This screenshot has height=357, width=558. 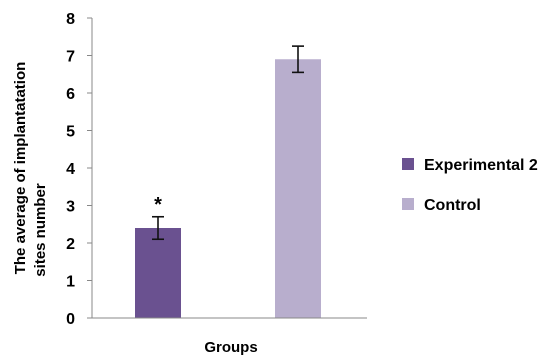 I want to click on annotations: *, so click(x=158, y=205).